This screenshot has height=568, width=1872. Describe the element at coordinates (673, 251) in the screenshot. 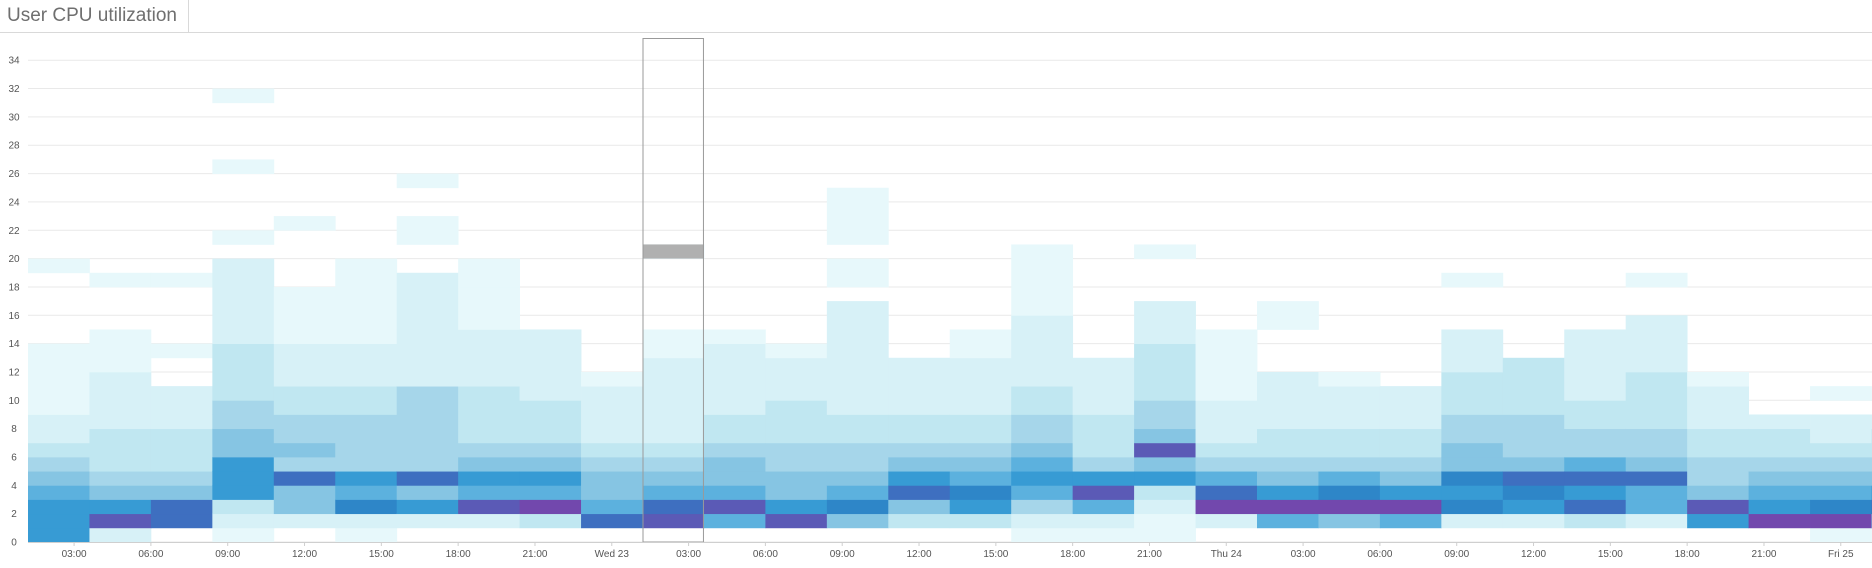

I see `highlighted-cell` at that location.